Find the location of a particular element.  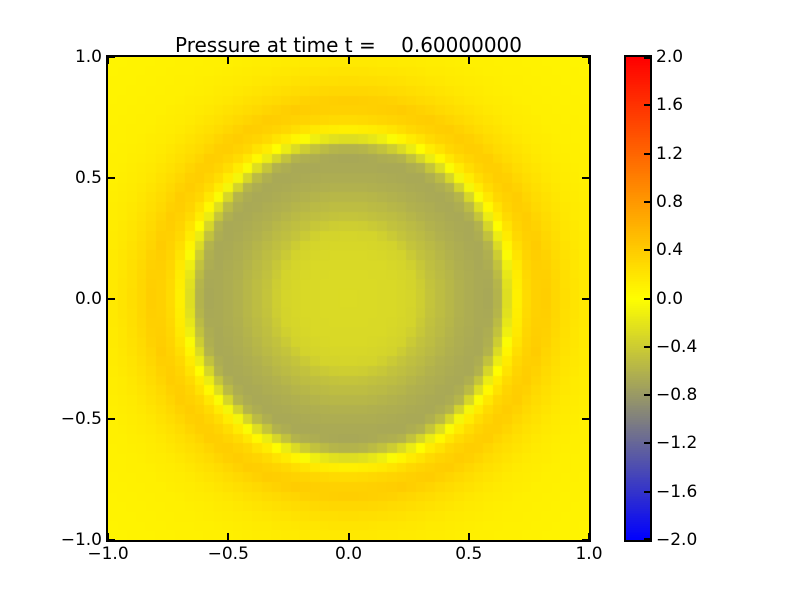

plot-title: Pressure at time t = 0.60000000 is located at coordinates (348, 45).